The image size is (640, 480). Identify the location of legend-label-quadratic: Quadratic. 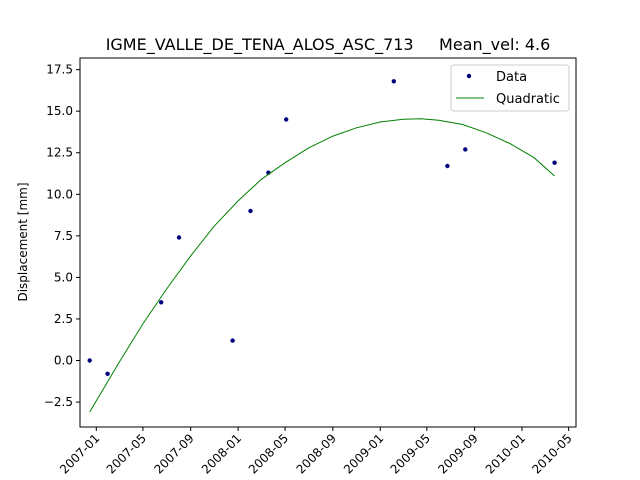
(528, 99).